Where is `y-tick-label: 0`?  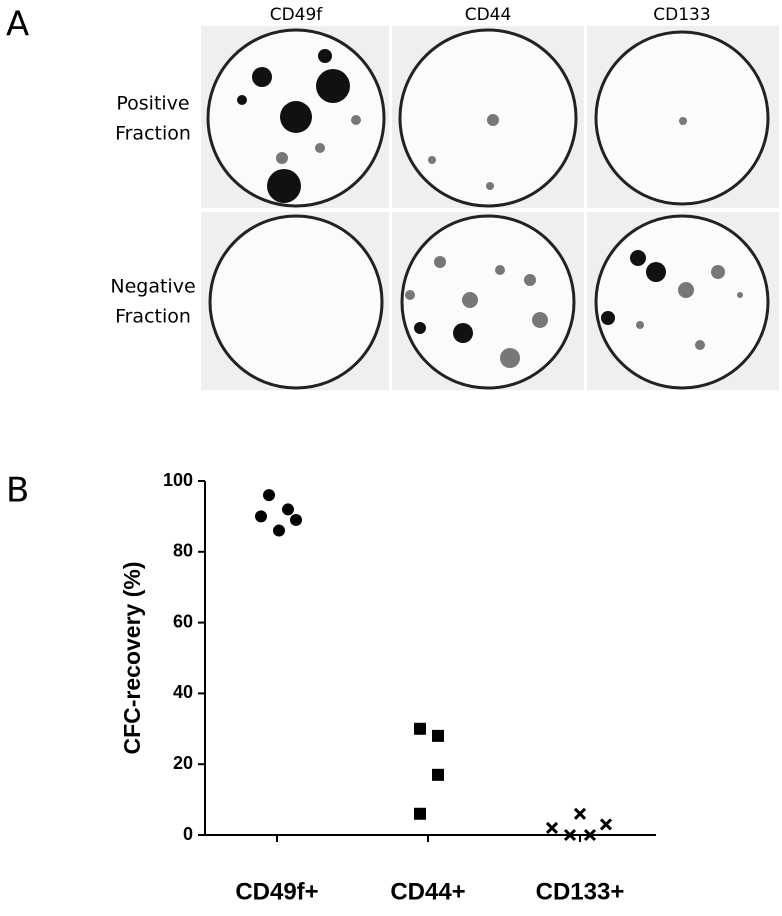
y-tick-label: 0 is located at coordinates (188, 834).